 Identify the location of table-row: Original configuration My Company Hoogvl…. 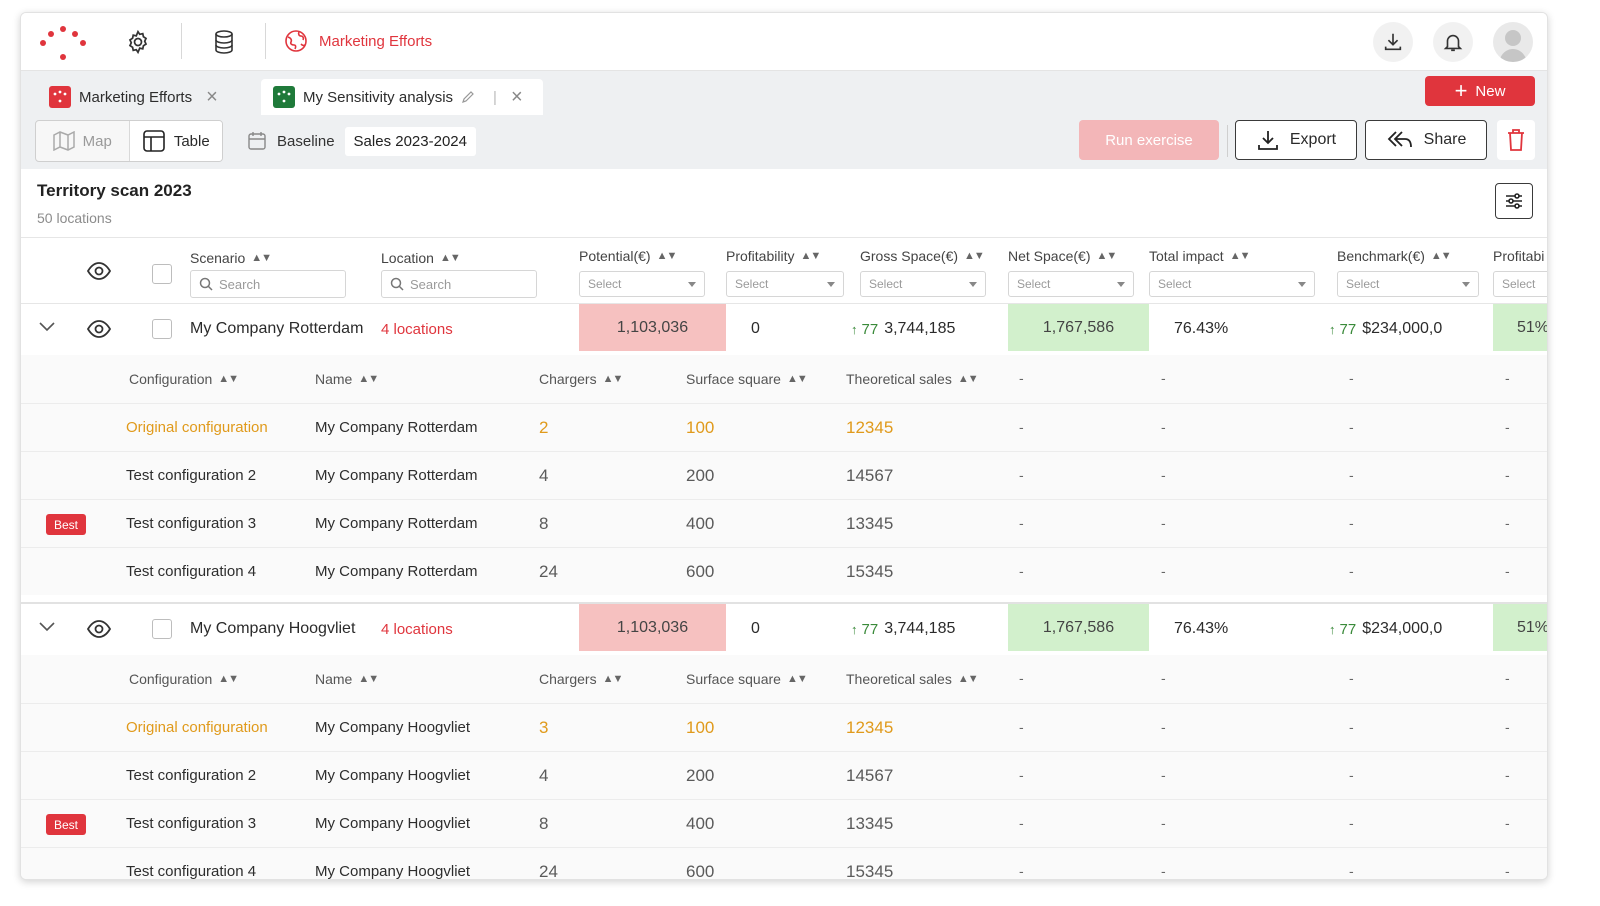
(784, 727).